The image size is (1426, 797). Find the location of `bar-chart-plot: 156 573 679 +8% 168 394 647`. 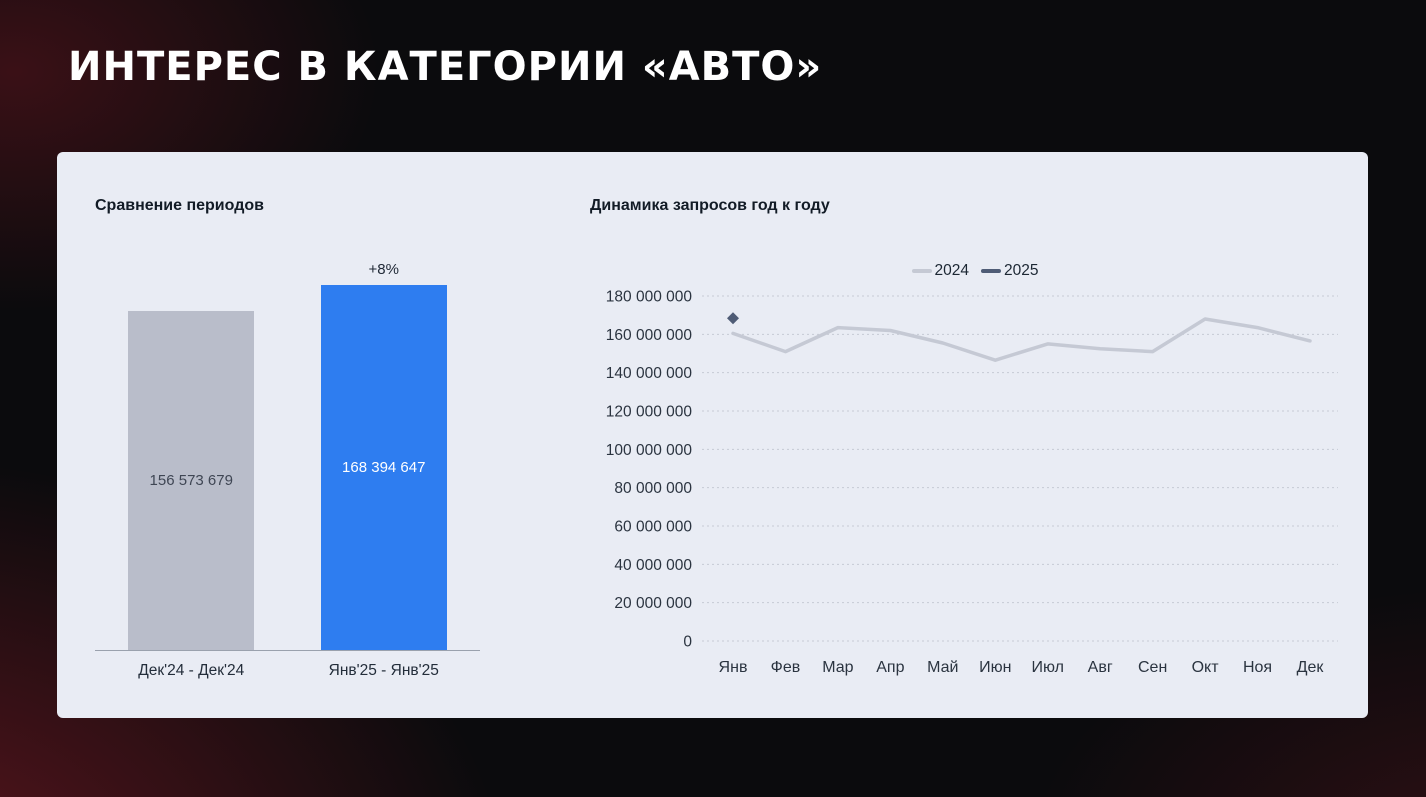

bar-chart-plot: 156 573 679 +8% 168 394 647 is located at coordinates (287, 449).